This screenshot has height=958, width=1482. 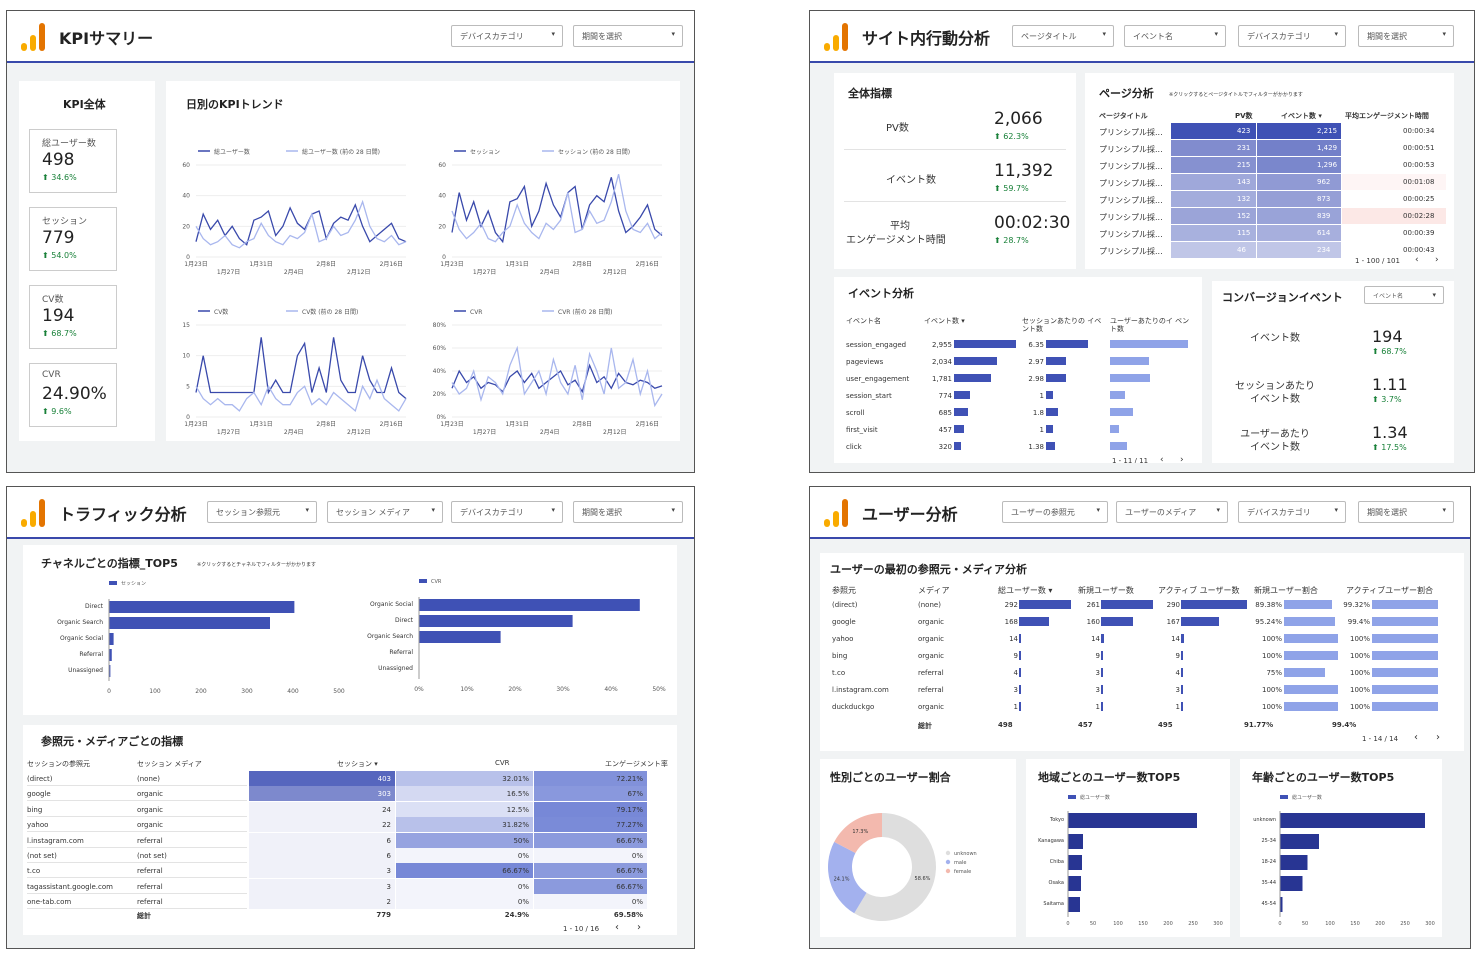 What do you see at coordinates (91, 654) in the screenshot?
I see `category-label: Referral` at bounding box center [91, 654].